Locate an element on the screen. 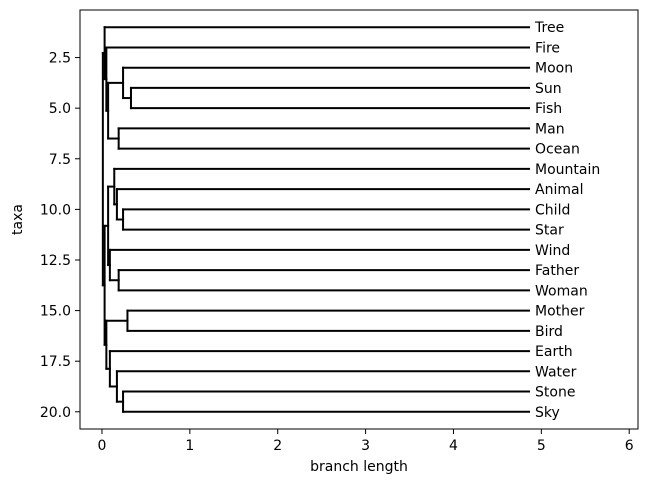 The width and height of the screenshot is (648, 485). leaf-label: Man is located at coordinates (550, 129).